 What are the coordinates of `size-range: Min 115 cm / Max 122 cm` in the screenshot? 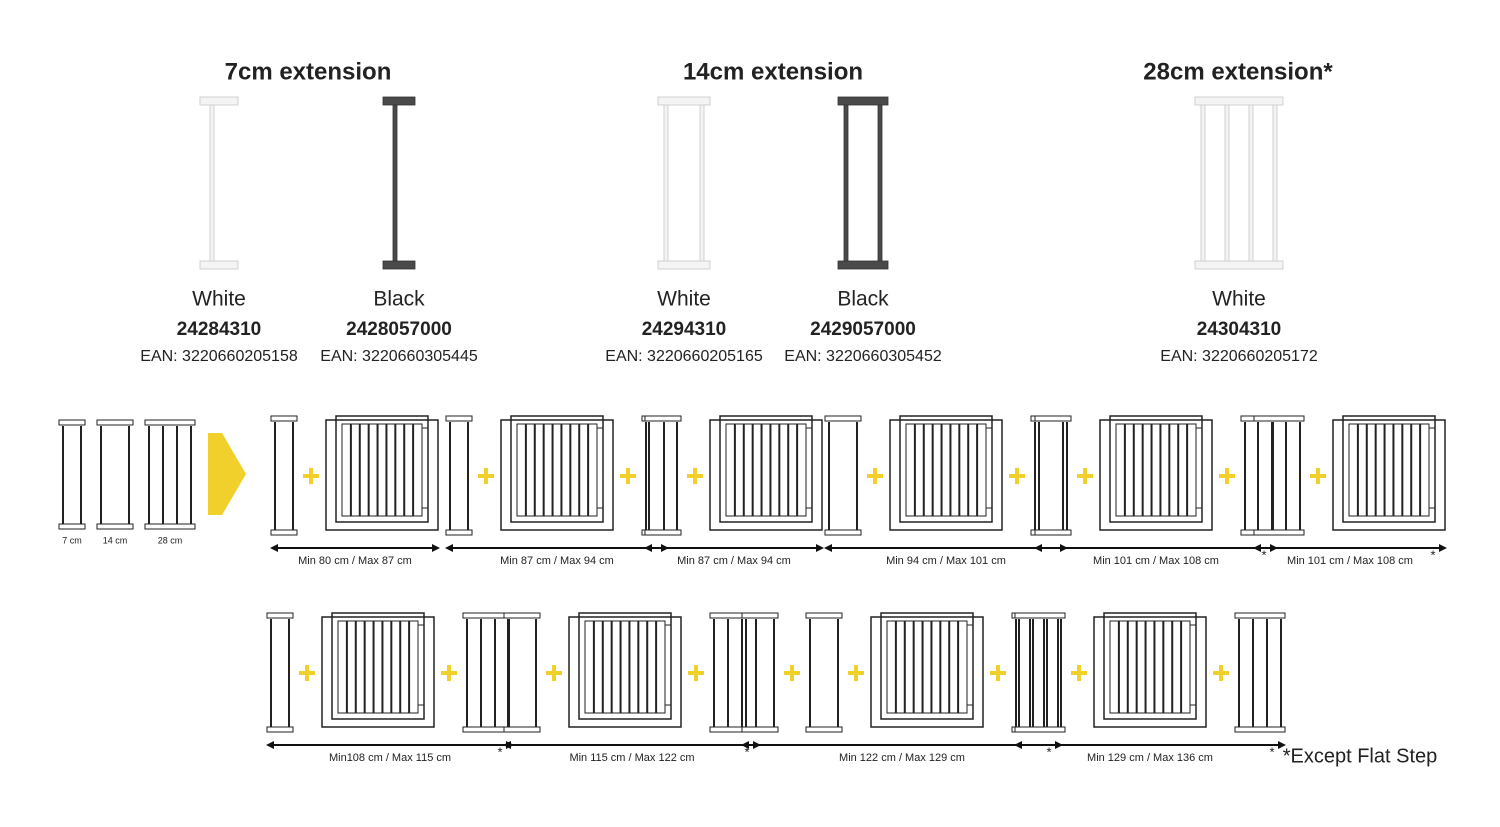 It's located at (631, 758).